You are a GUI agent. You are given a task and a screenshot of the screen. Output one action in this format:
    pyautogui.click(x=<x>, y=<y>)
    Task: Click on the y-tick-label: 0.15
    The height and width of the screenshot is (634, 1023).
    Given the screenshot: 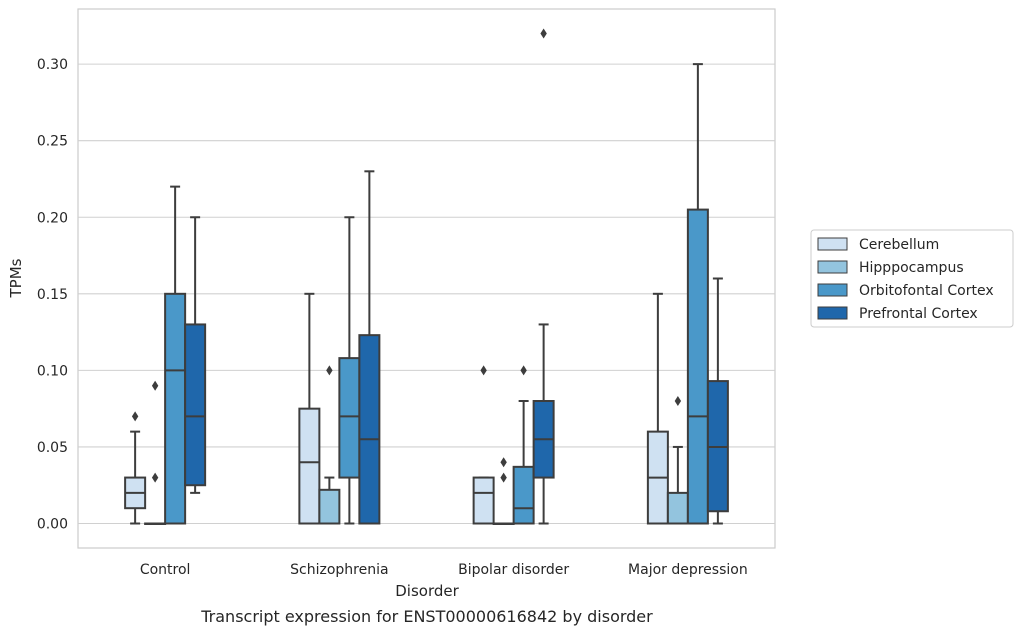 What is the action you would take?
    pyautogui.click(x=52, y=295)
    